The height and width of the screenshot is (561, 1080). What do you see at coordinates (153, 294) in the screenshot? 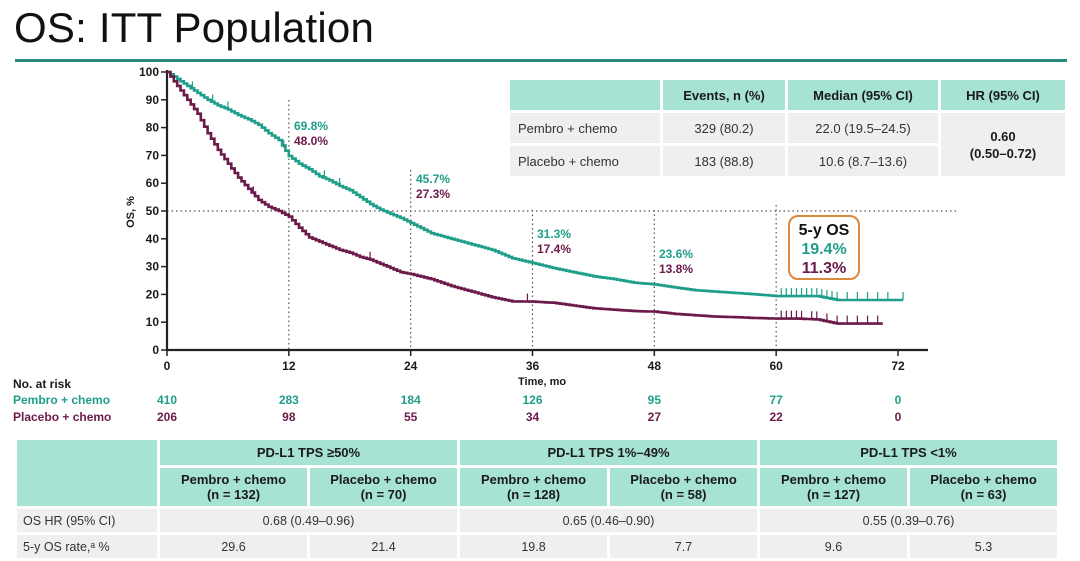
I see `y-tick-label: 20` at bounding box center [153, 294].